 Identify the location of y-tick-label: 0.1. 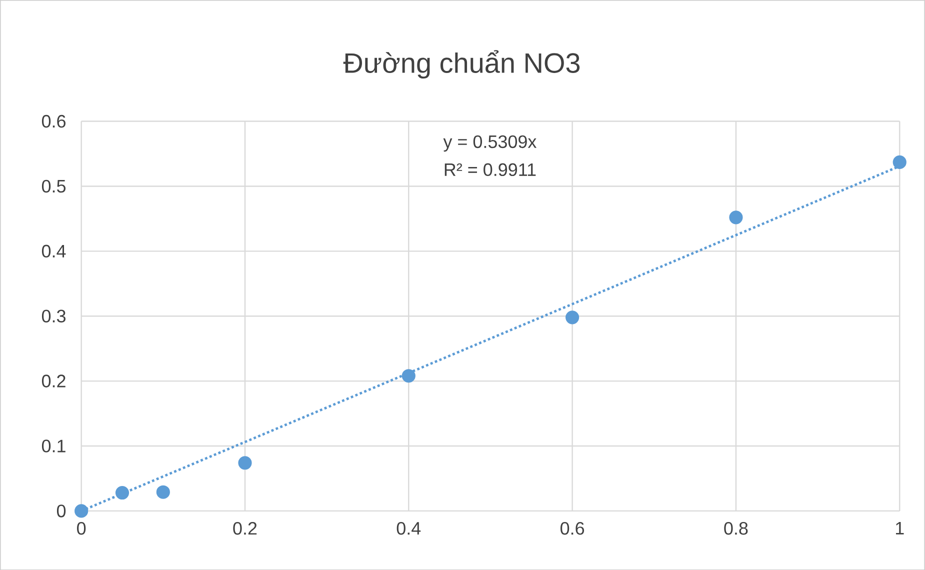
(54, 445).